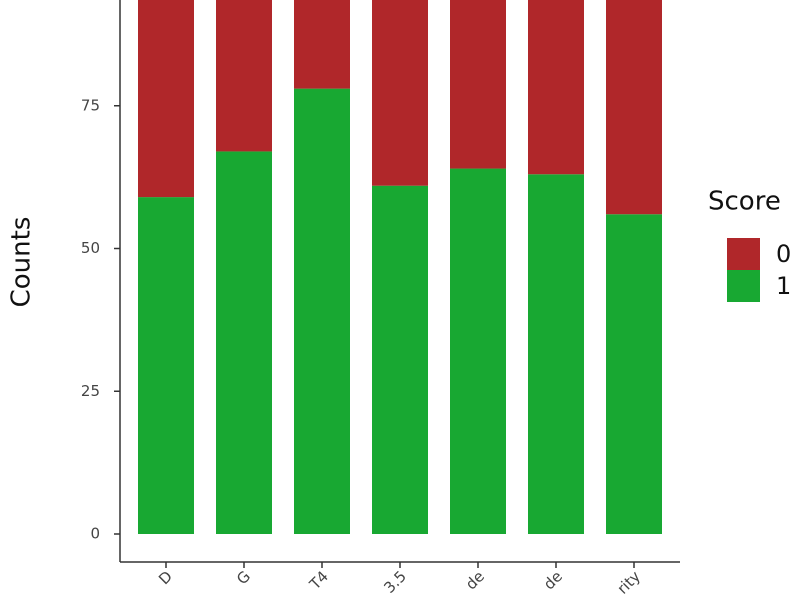  I want to click on y-axis-label: Counts, so click(22, 262).